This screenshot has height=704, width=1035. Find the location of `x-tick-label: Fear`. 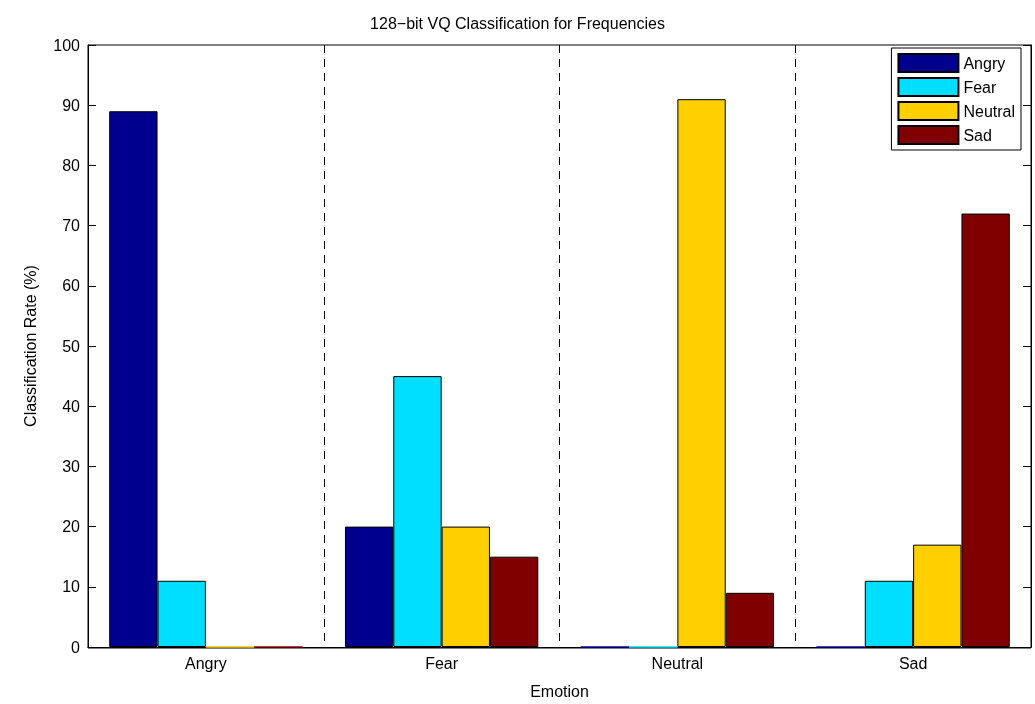

x-tick-label: Fear is located at coordinates (442, 663).